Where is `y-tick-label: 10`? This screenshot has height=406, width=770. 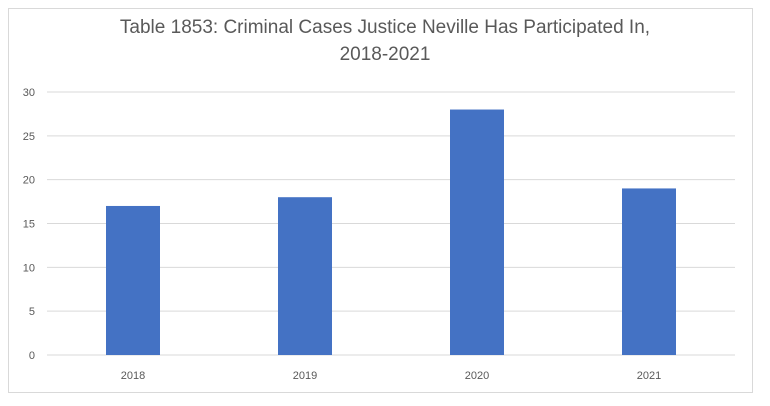
y-tick-label: 10 is located at coordinates (29, 268).